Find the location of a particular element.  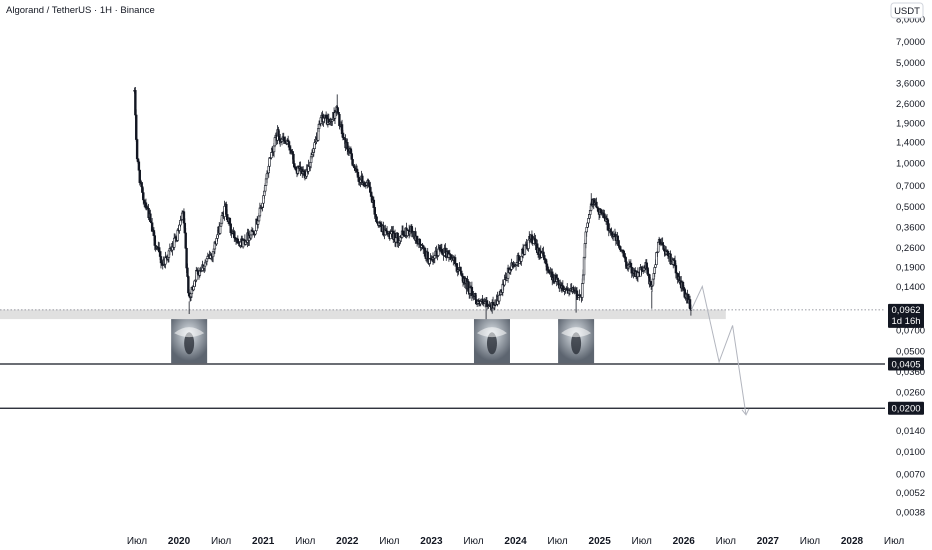

price-tick-label: 7,0000 is located at coordinates (910, 42).